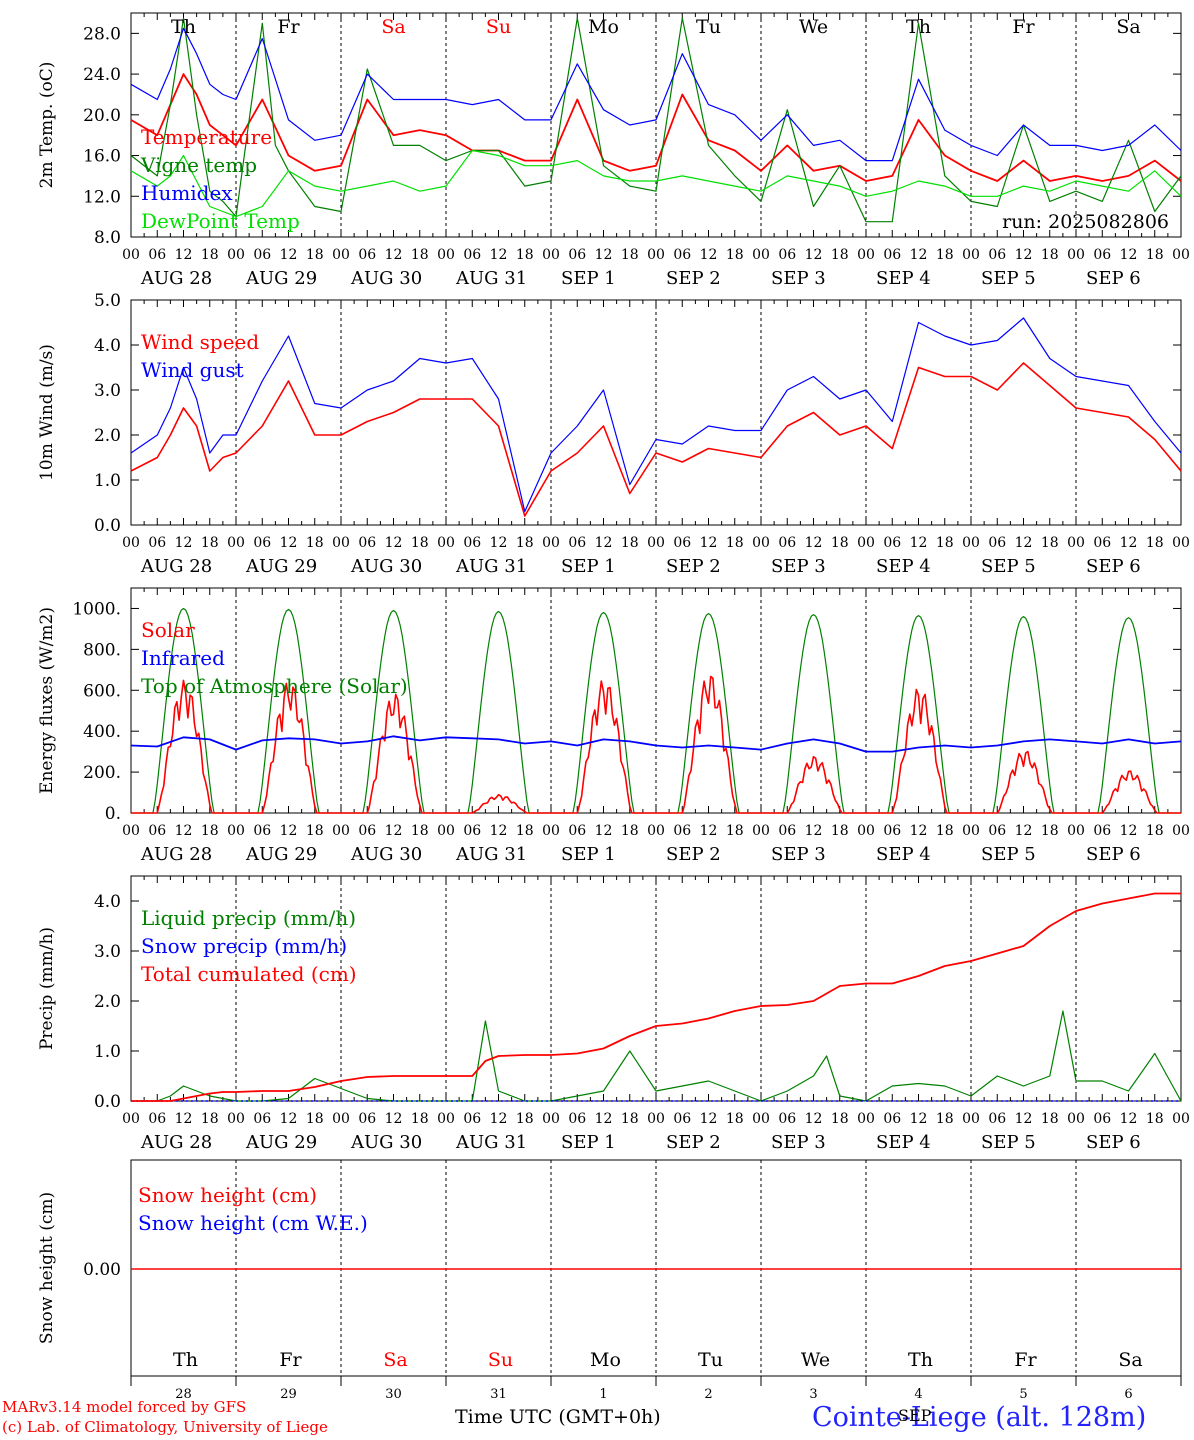  I want to click on series-line-solar, so click(656, 744).